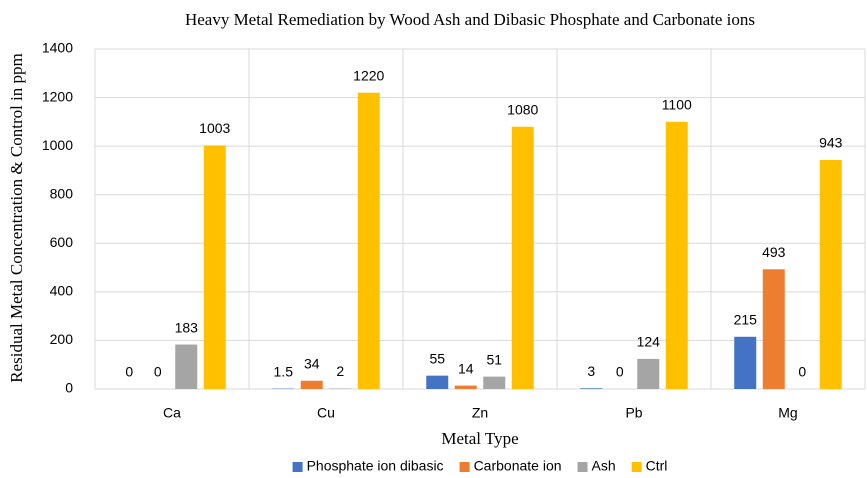  Describe the element at coordinates (437, 358) in the screenshot. I see `data-label: 55` at that location.